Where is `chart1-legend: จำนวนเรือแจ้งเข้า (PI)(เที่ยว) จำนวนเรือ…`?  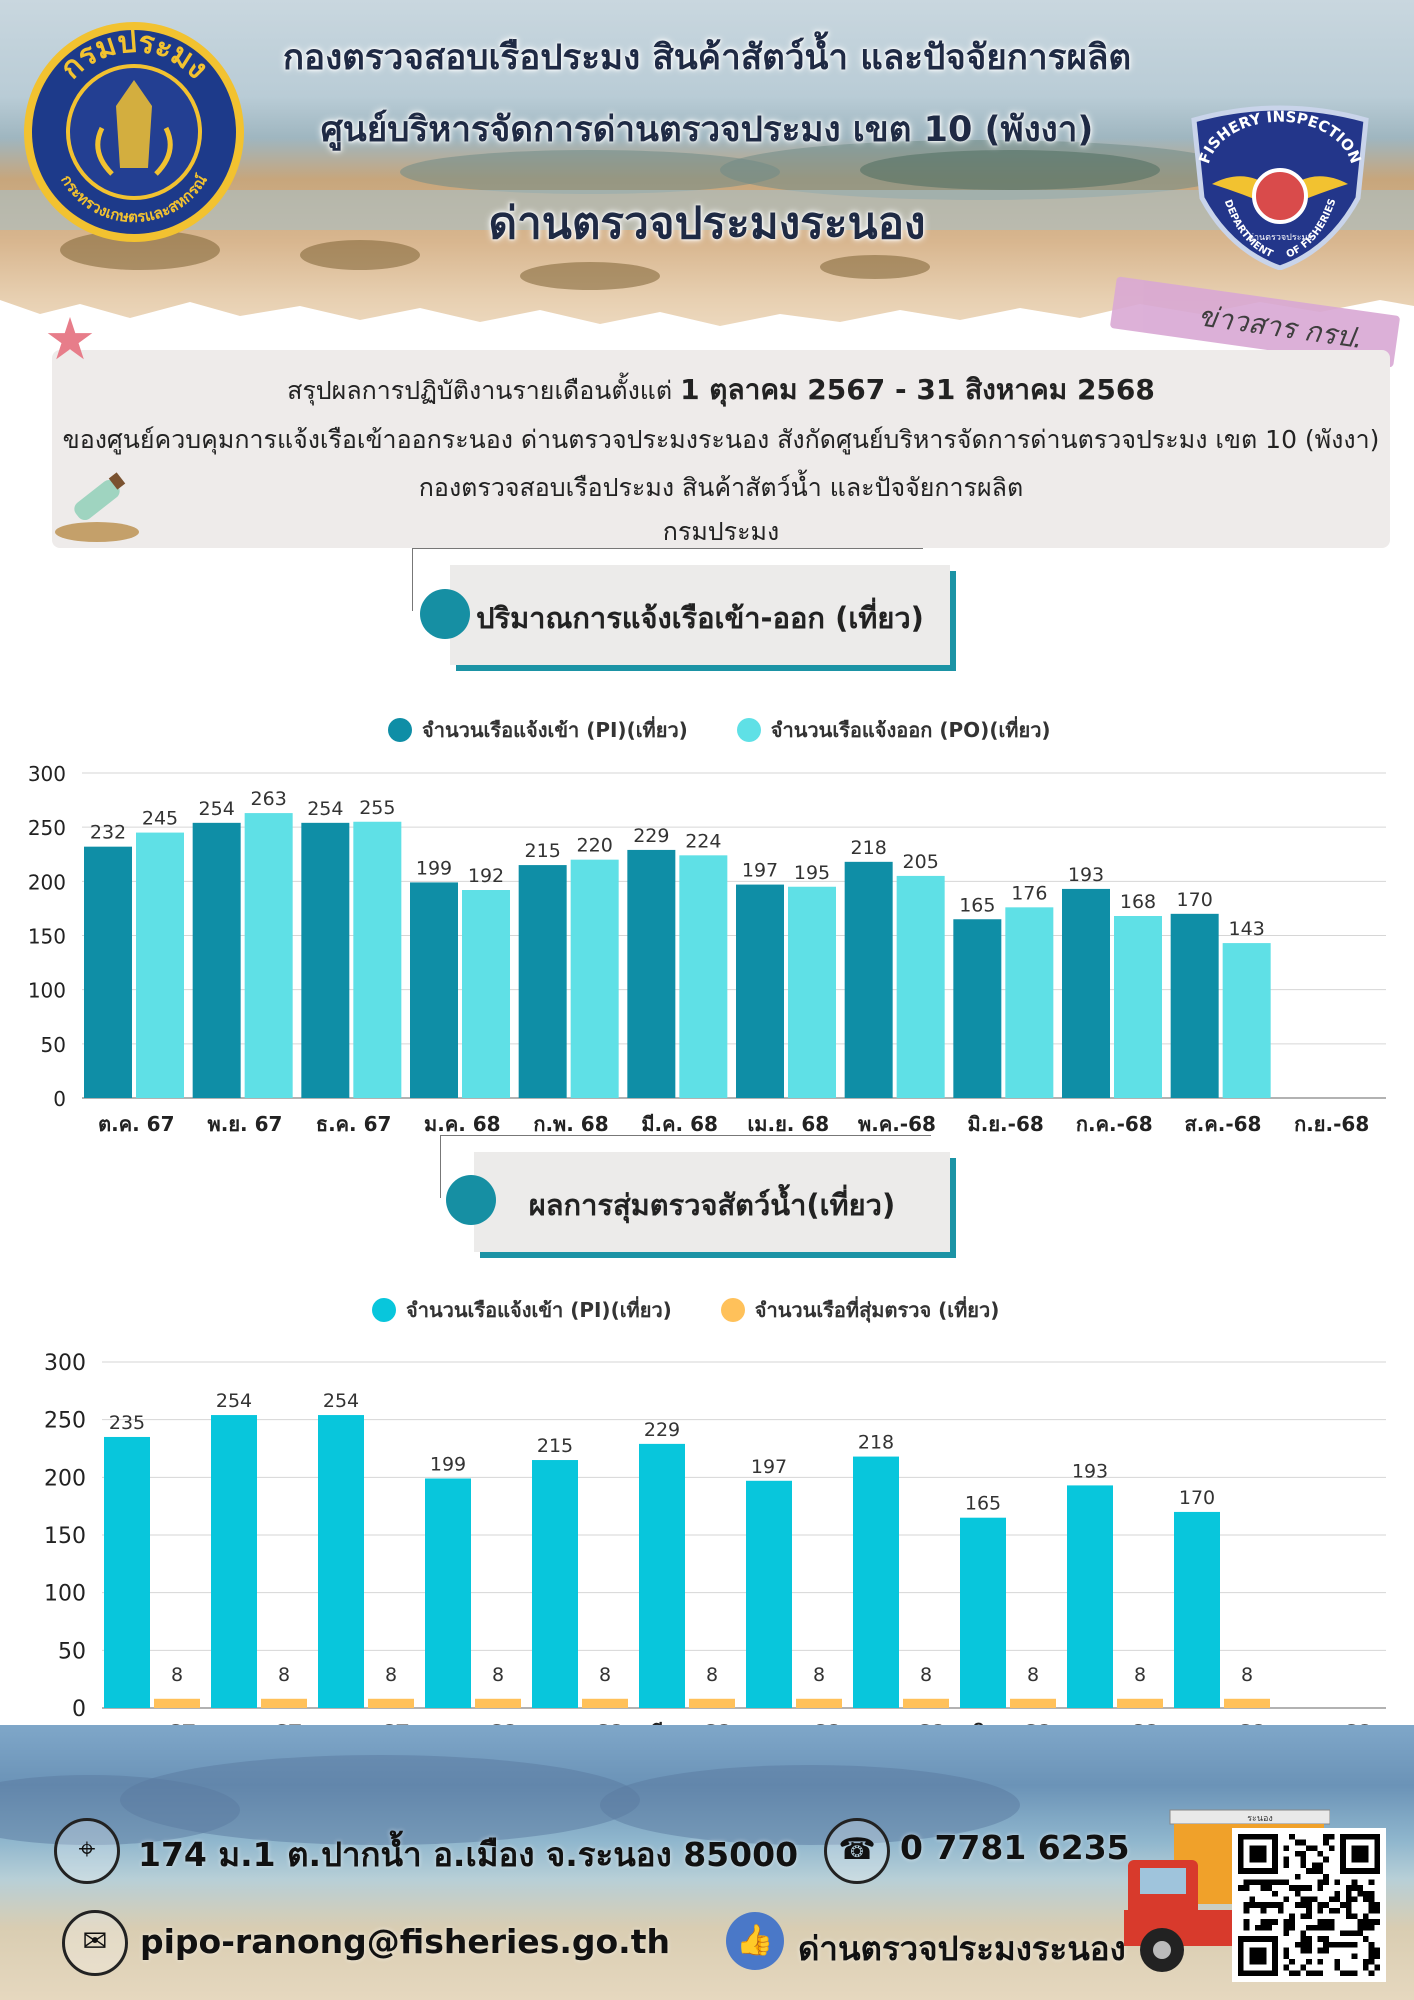
chart1-legend: จำนวนเรือแจ้งเข้า (PI)(เที่ยว) จำนวนเรือ… is located at coordinates (740, 730).